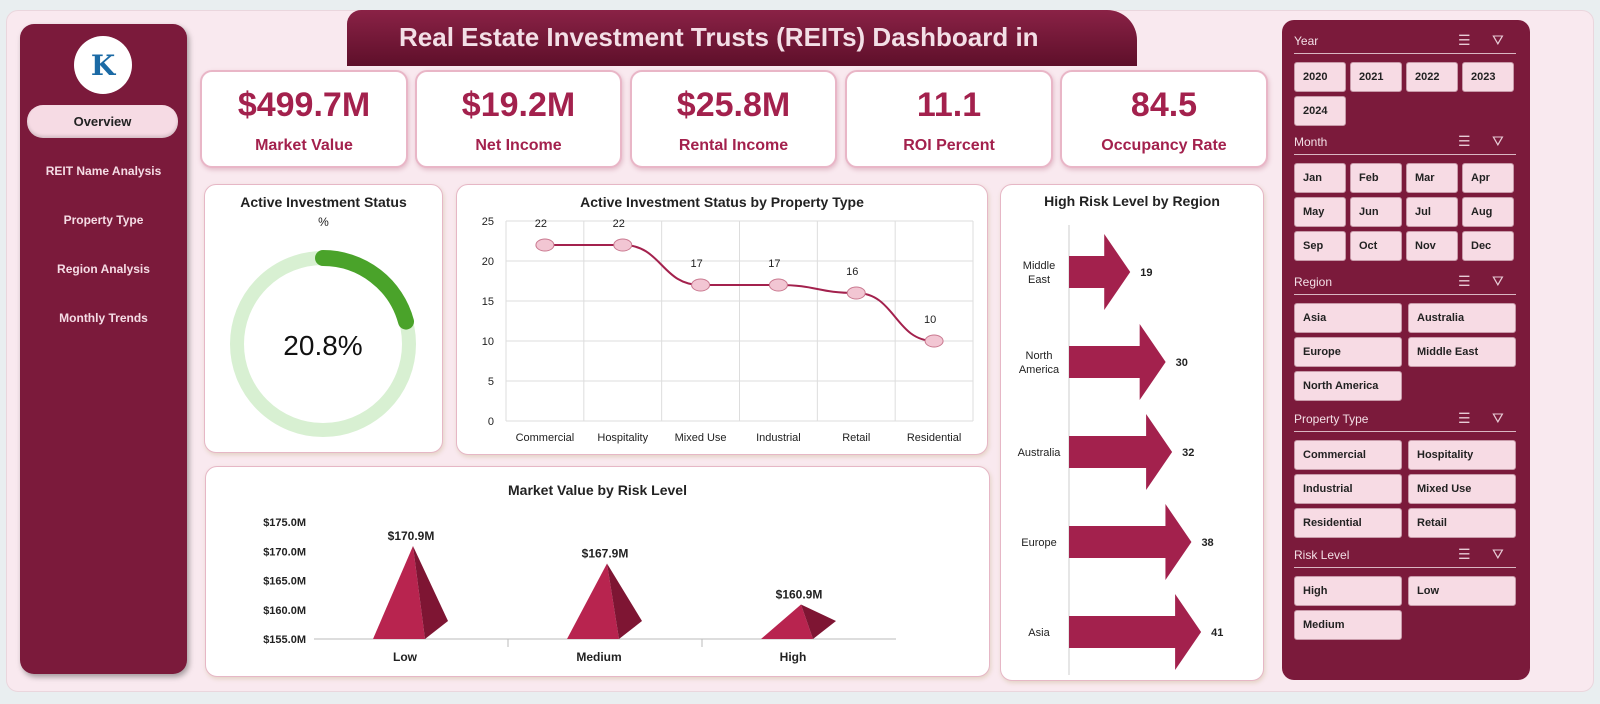 This screenshot has width=1600, height=704. I want to click on slicer-item: Australia, so click(1462, 318).